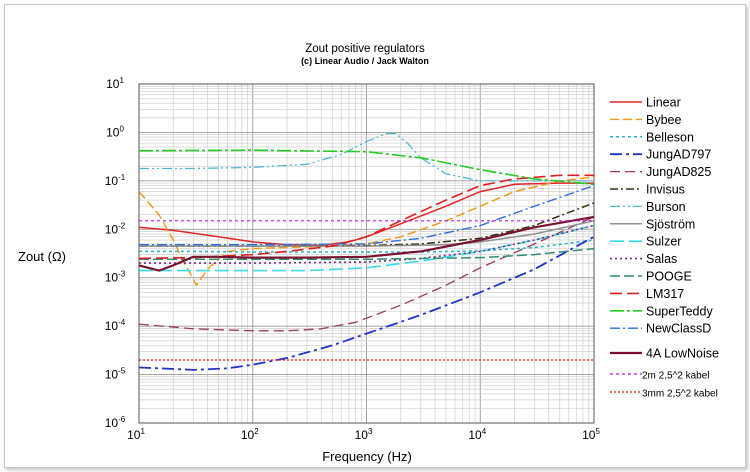 This screenshot has height=472, width=750. What do you see at coordinates (678, 329) in the screenshot?
I see `legend-label-14: NewClassD` at bounding box center [678, 329].